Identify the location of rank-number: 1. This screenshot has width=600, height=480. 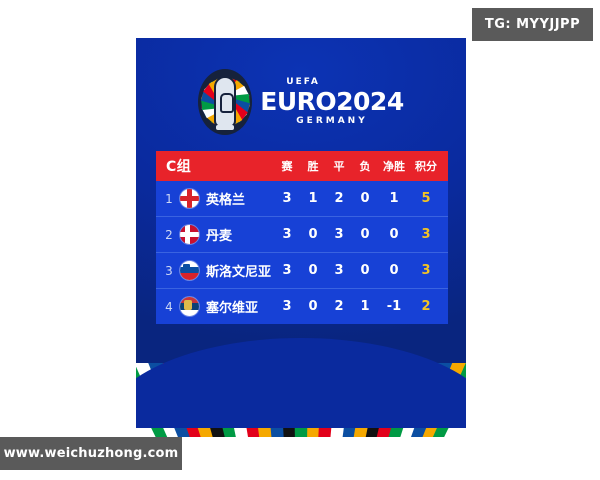
(169, 198).